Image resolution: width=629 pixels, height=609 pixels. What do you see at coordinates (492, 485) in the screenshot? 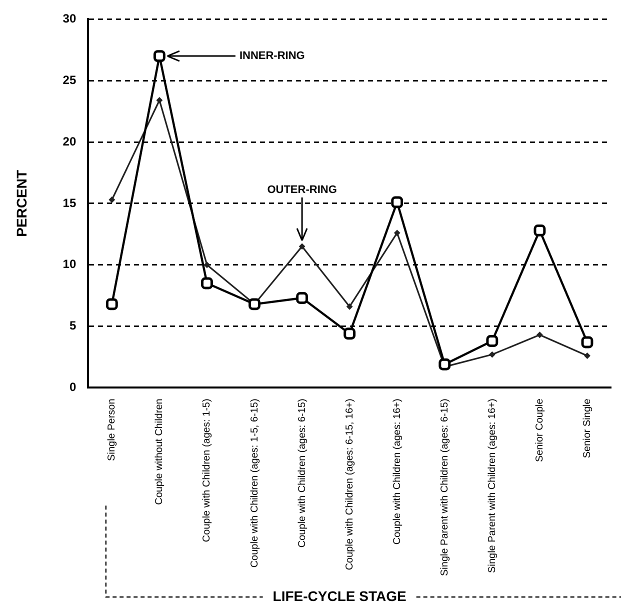
I see `x-tick-label: Single Parent with Children (ages: 16+)` at bounding box center [492, 485].